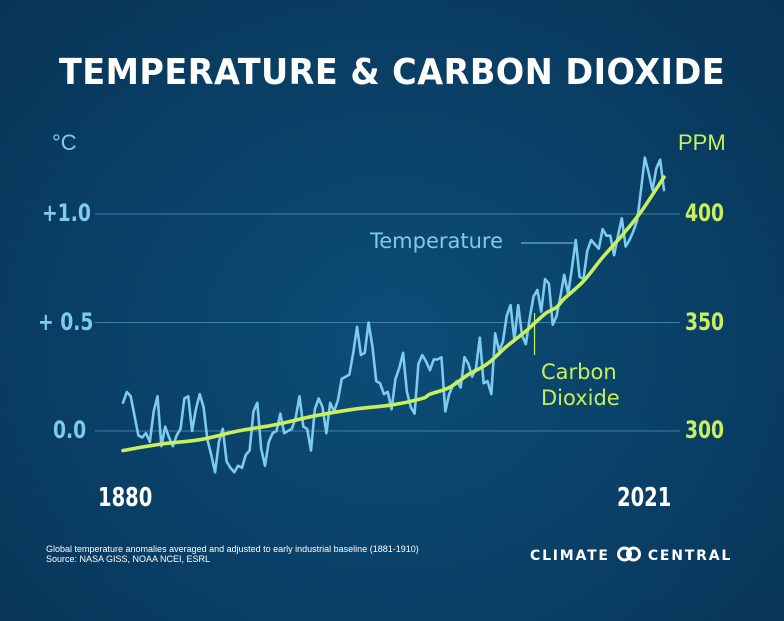 The image size is (784, 621). I want to click on annotation-carbon-dioxide: Carbon Dioxide, so click(580, 385).